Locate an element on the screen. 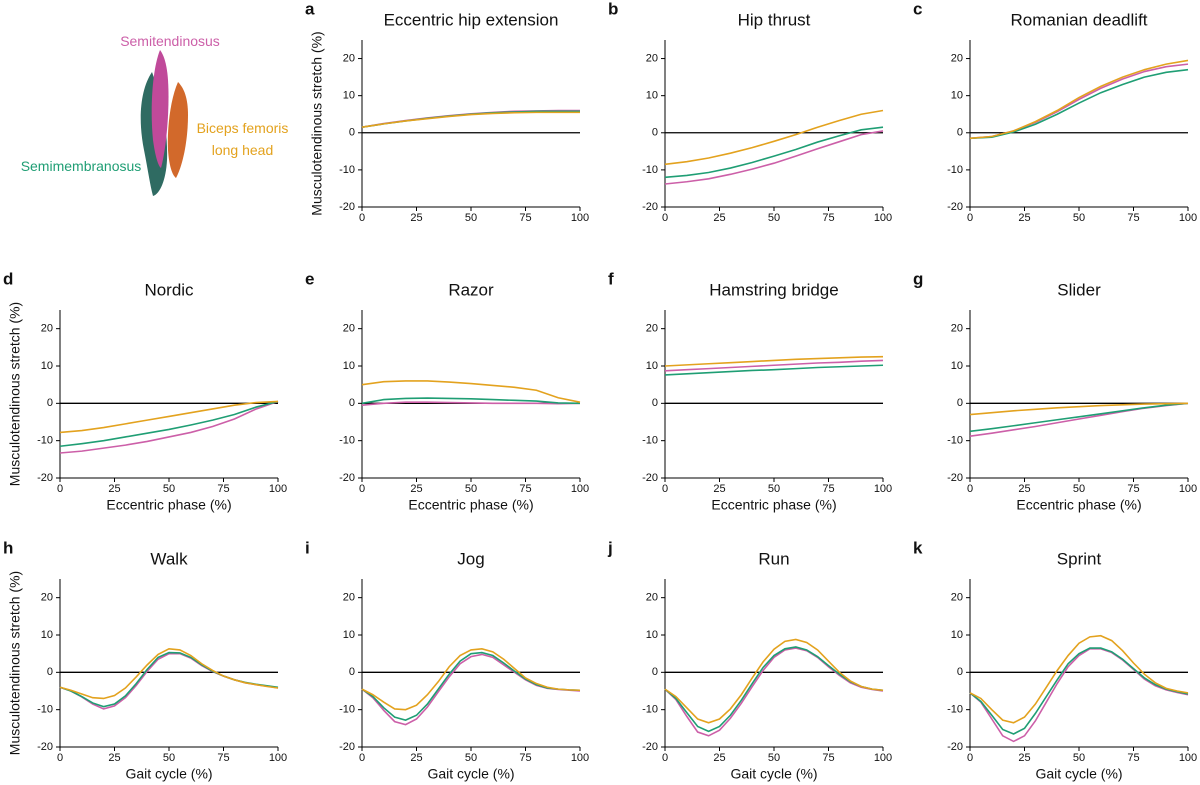  legend-label: Semitendinosus is located at coordinates (170, 41).